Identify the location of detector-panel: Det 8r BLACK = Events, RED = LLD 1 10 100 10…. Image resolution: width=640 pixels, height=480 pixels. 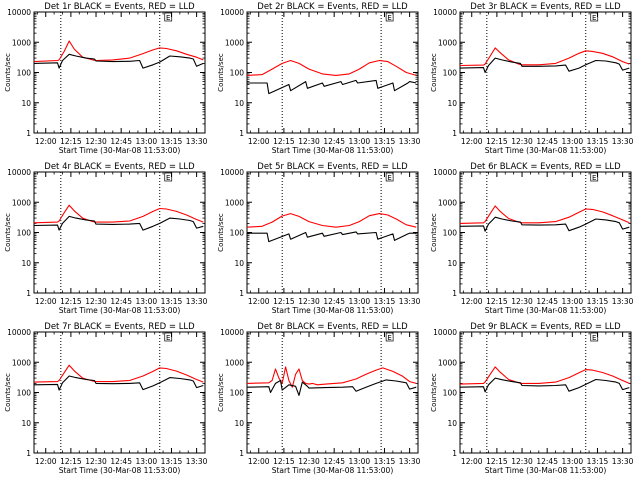
(319, 398).